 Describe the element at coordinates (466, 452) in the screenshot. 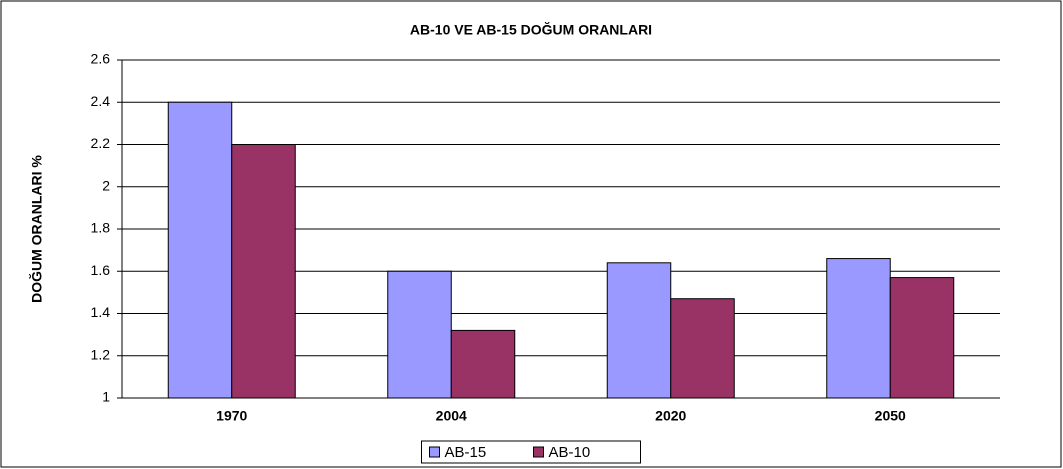

I see `legend-label: AB-15` at that location.